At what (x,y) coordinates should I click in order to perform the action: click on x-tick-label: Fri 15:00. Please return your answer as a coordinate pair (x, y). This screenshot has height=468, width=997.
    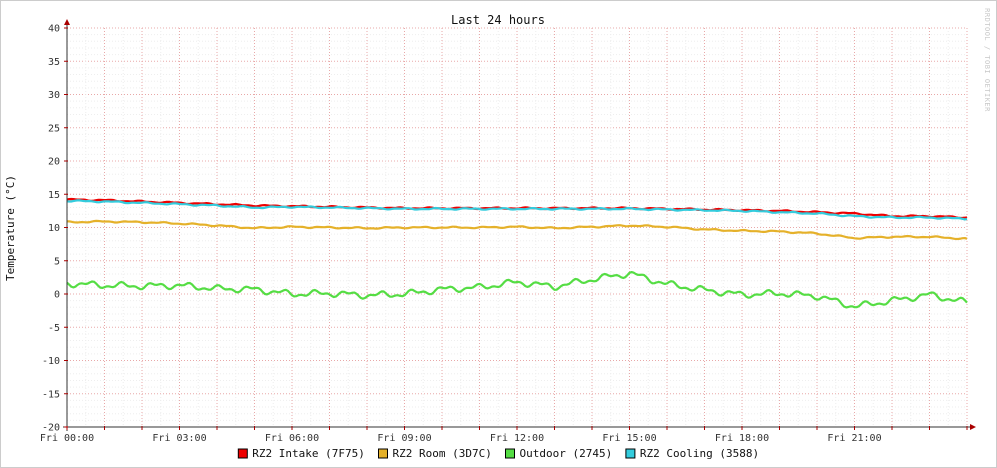
    Looking at the image, I should click on (629, 438).